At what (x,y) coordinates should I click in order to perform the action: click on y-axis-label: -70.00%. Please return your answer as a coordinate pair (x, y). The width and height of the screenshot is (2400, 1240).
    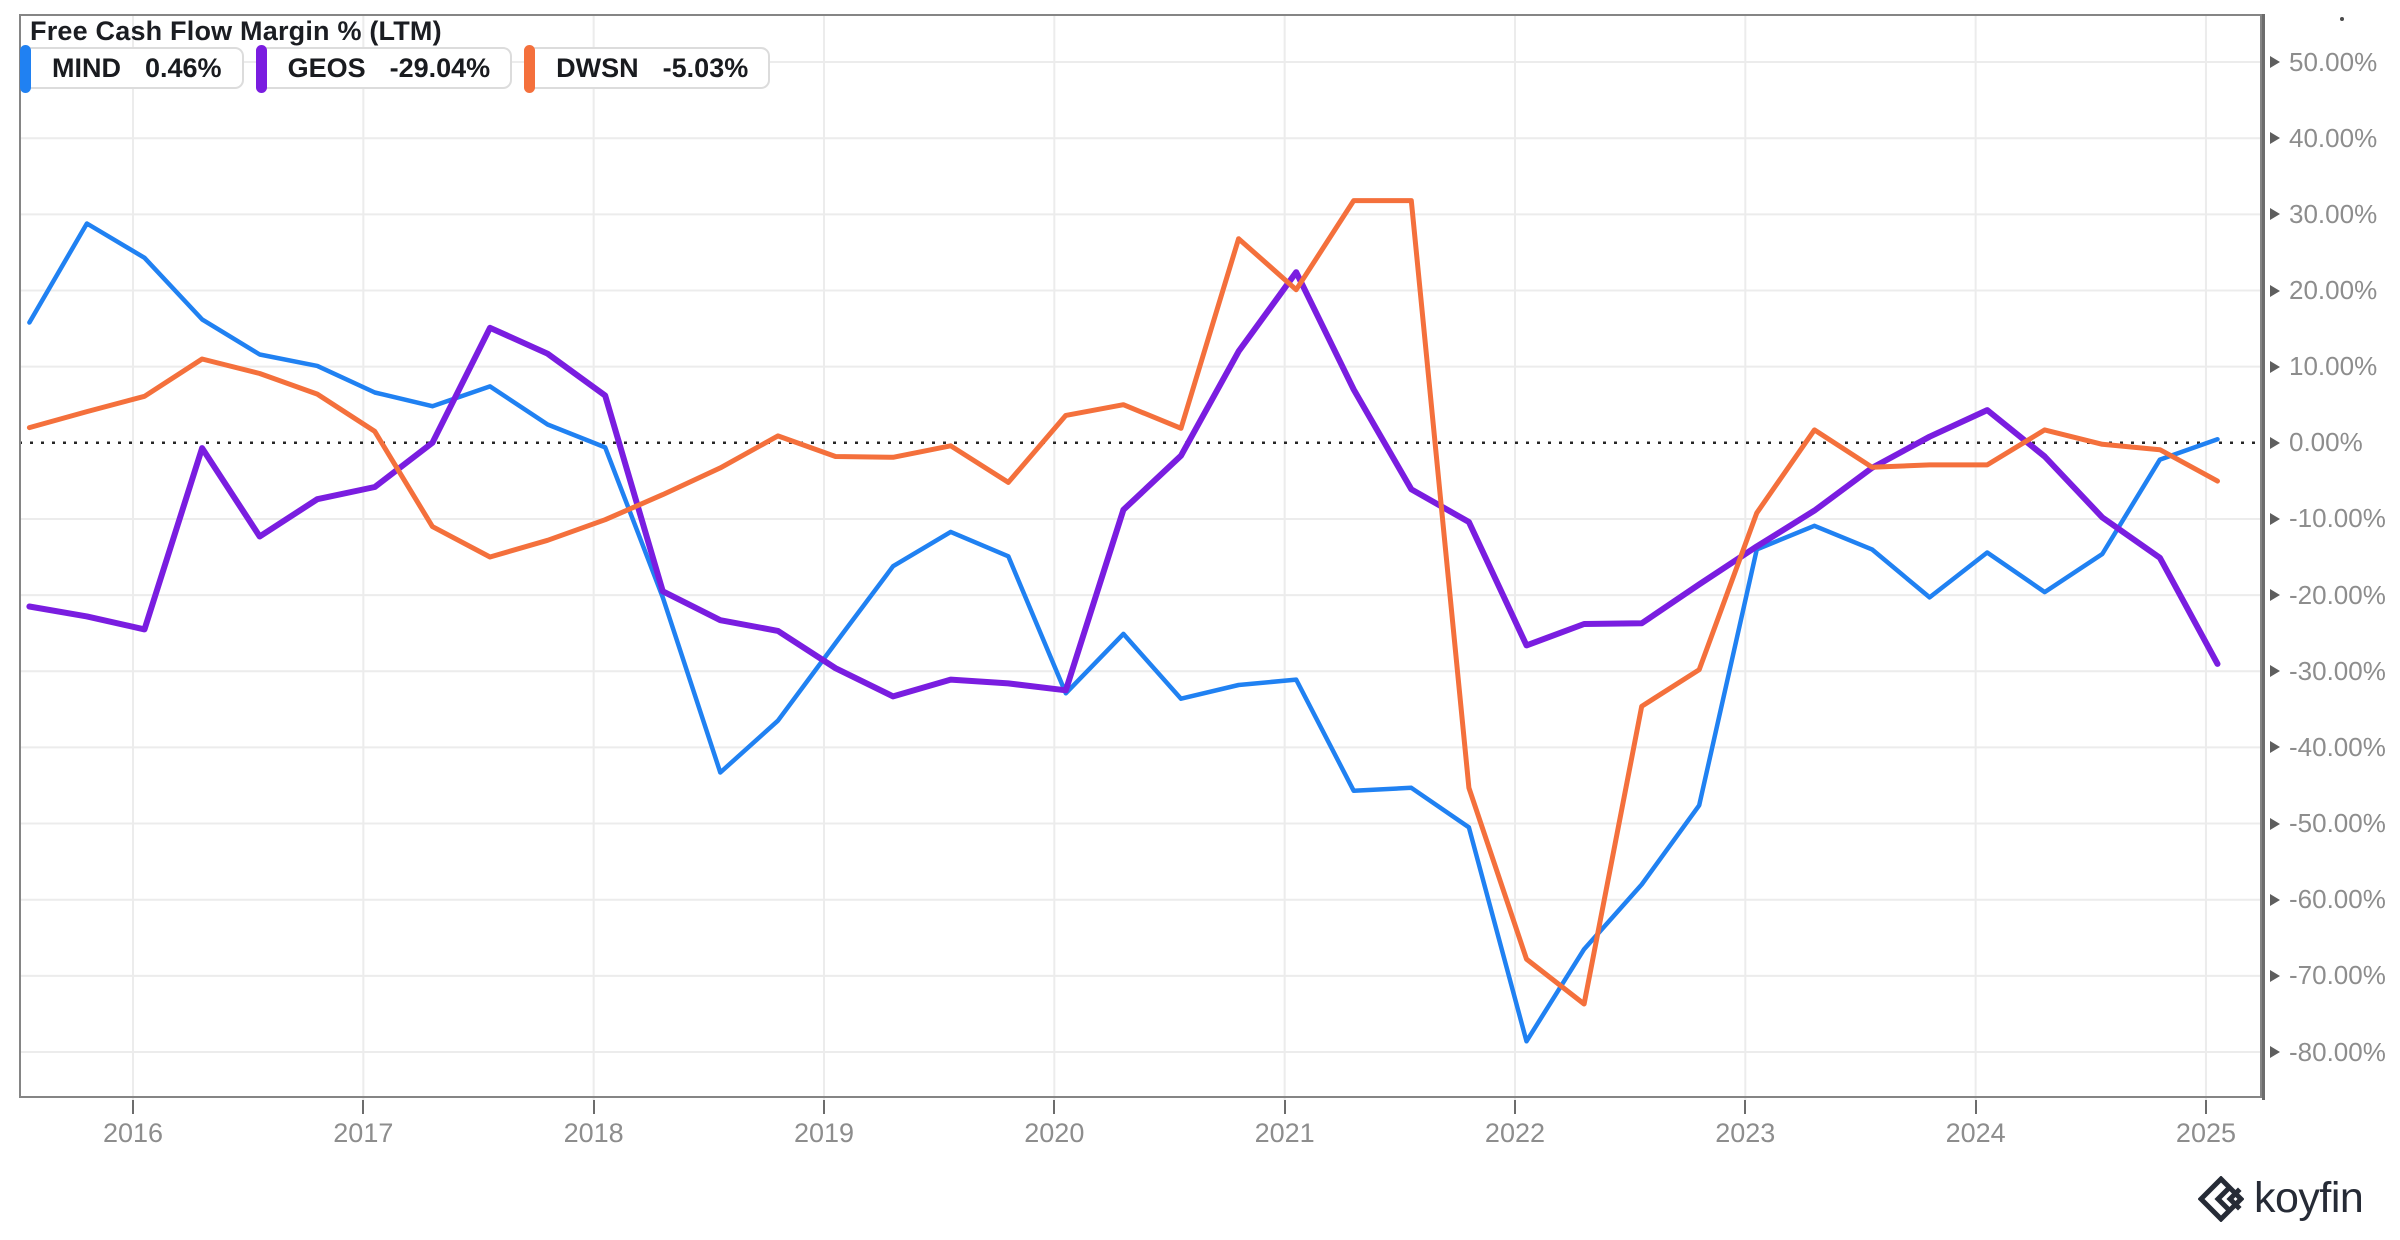
    Looking at the image, I should click on (2328, 976).